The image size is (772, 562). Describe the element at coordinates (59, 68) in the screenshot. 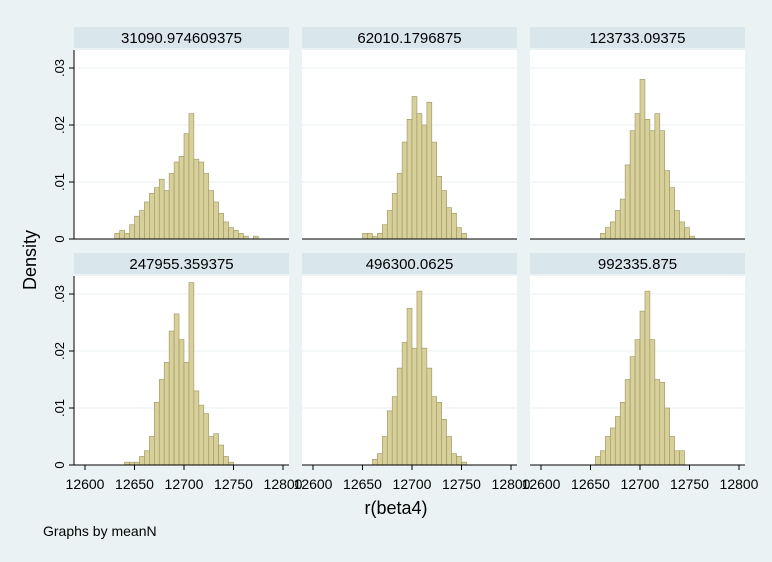

I see `y-tick-label: .03` at that location.